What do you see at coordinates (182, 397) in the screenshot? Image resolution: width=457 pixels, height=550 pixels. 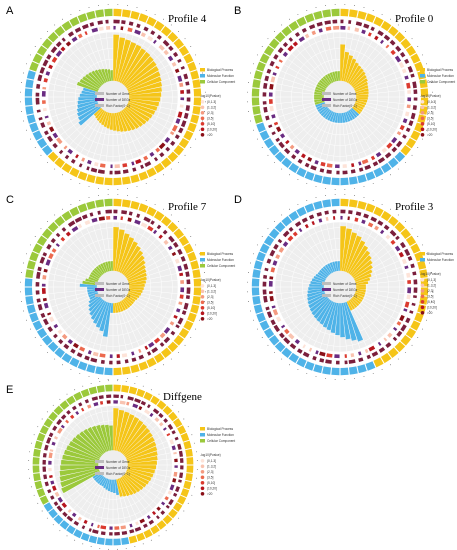 I see `panel-title: Diffgene` at bounding box center [182, 397].